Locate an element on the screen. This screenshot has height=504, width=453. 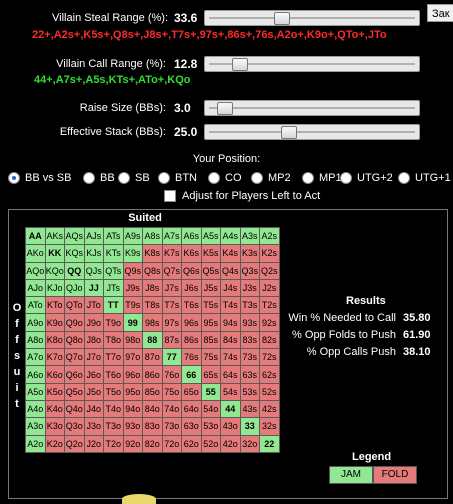
hand-cell: 82s is located at coordinates (269, 340).